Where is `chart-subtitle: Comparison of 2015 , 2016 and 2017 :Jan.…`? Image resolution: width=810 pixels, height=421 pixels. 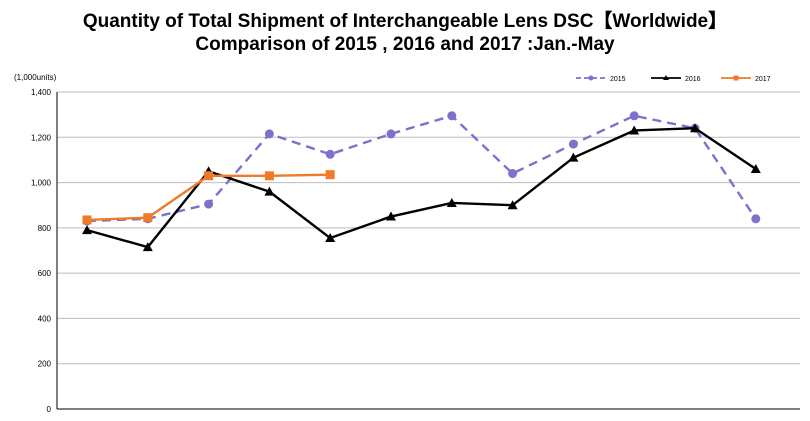 chart-subtitle: Comparison of 2015 , 2016 and 2017 :Jan.… is located at coordinates (405, 44).